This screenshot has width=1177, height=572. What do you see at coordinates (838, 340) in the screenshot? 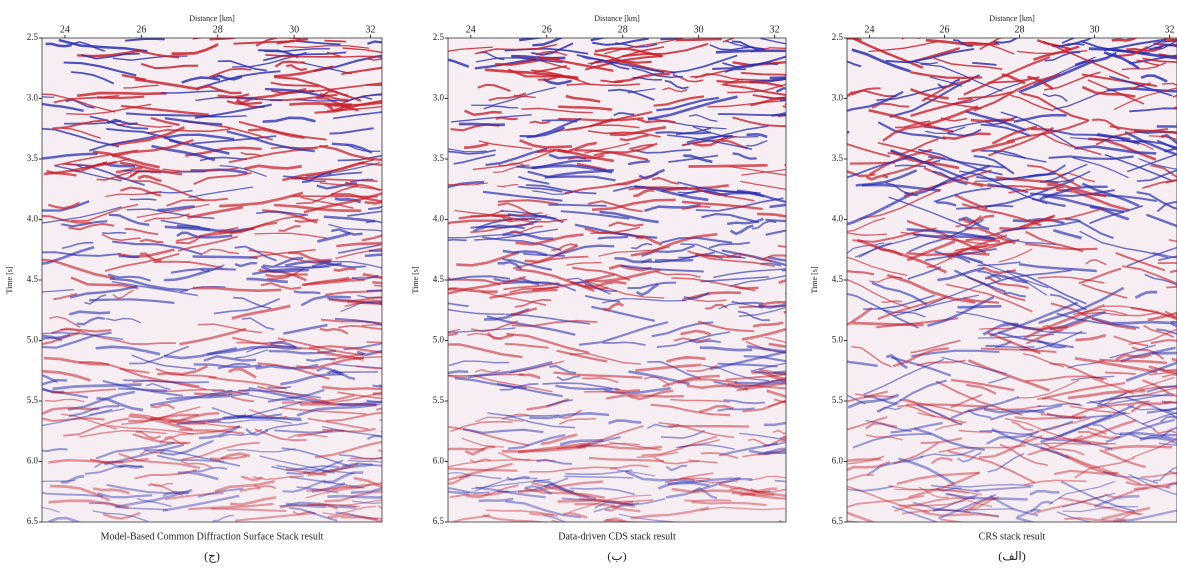
I see `y-tick-label: 5.0` at bounding box center [838, 340].